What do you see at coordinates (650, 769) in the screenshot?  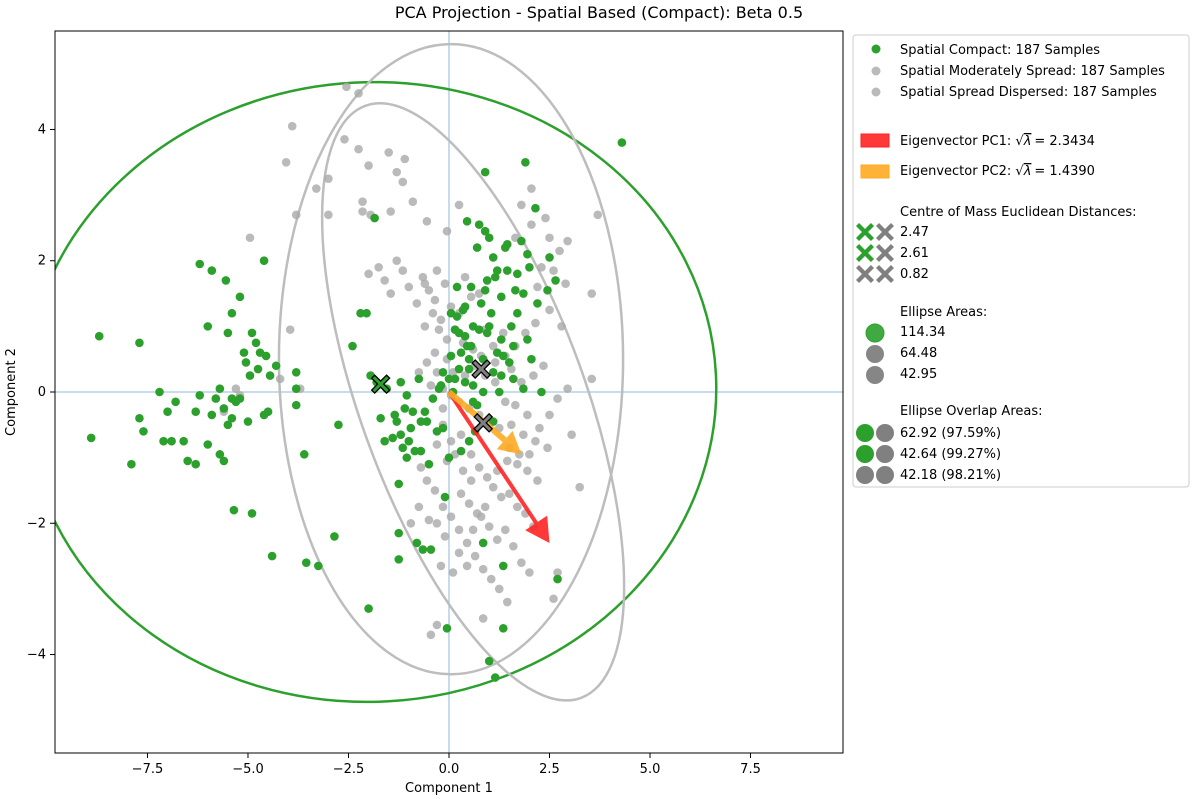 I see `x-tick-label: 5.0` at bounding box center [650, 769].